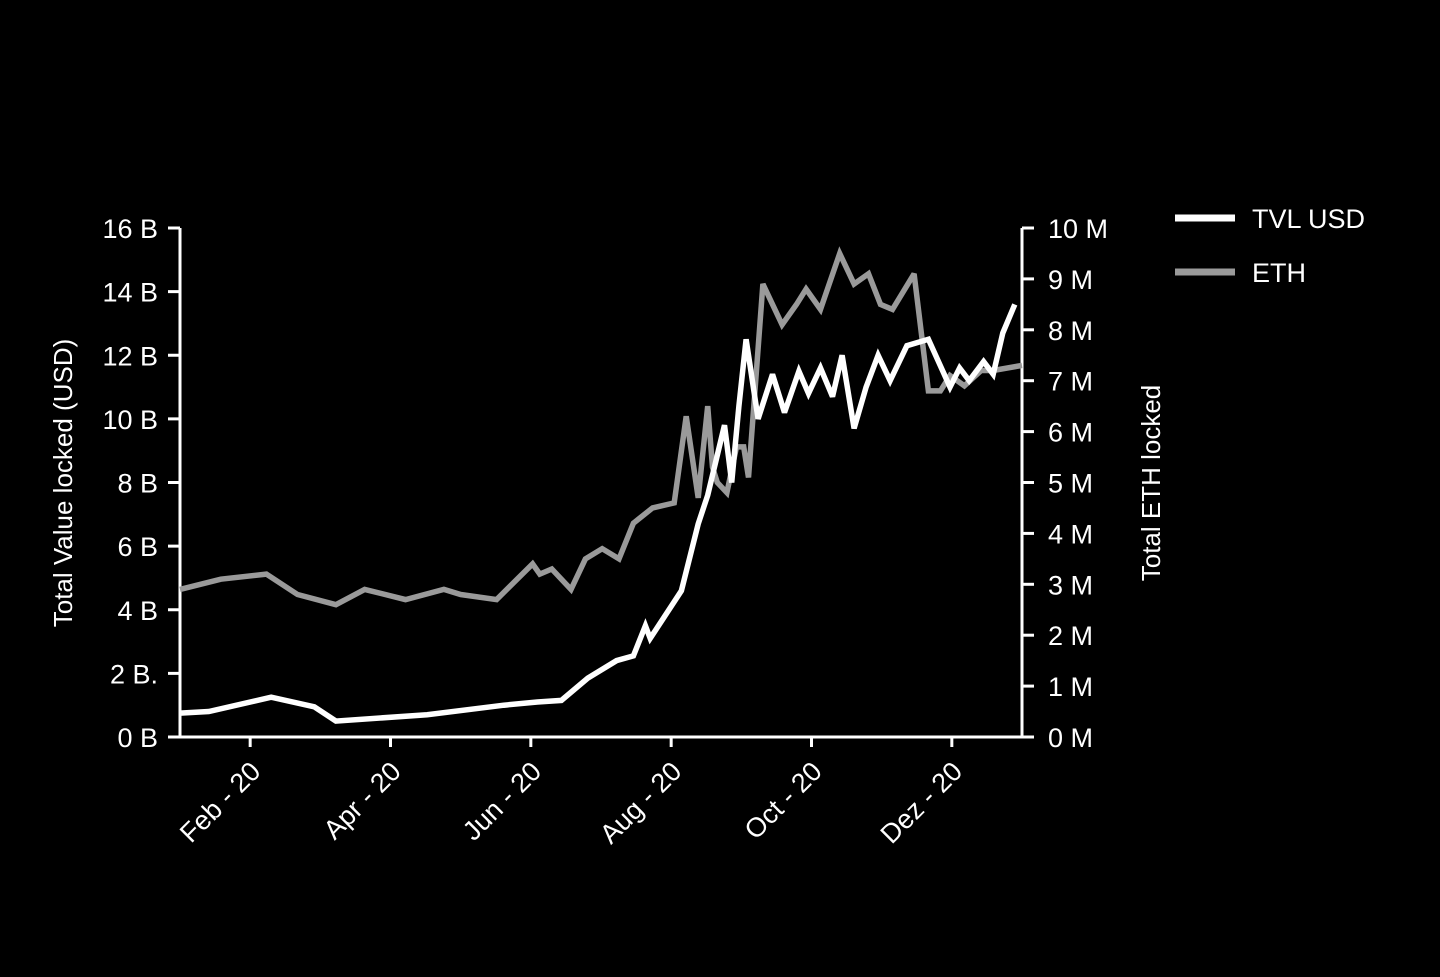 This screenshot has width=1440, height=977. What do you see at coordinates (1070, 331) in the screenshot?
I see `y2-tick-label: 8 M` at bounding box center [1070, 331].